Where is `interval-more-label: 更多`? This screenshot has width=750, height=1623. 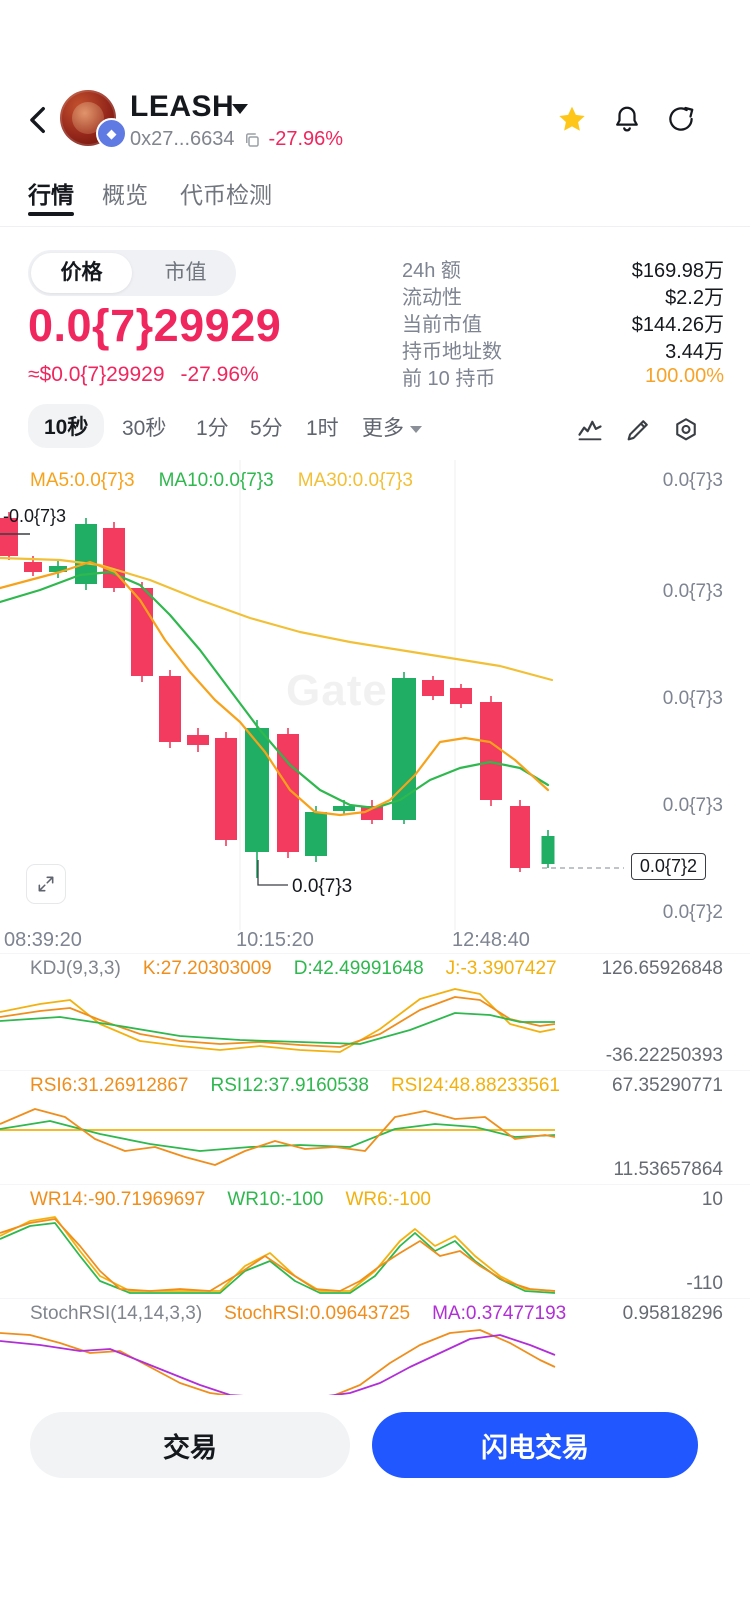 interval-more-label: 更多 is located at coordinates (383, 428).